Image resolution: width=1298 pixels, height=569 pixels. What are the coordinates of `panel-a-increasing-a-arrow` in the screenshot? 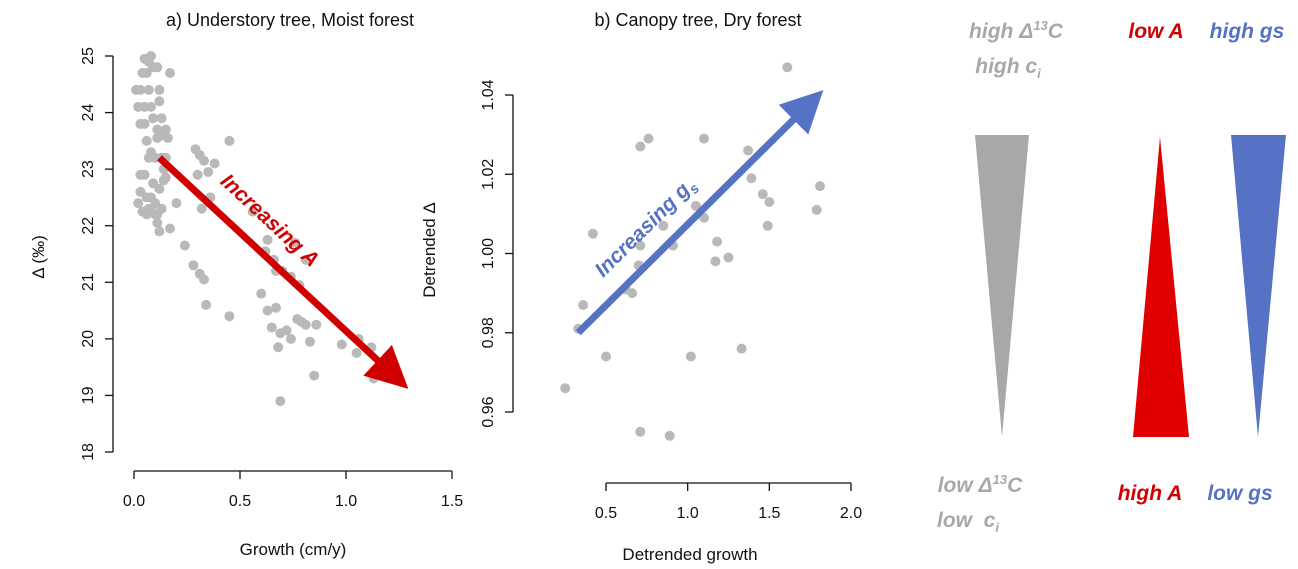 It's located at (283, 272).